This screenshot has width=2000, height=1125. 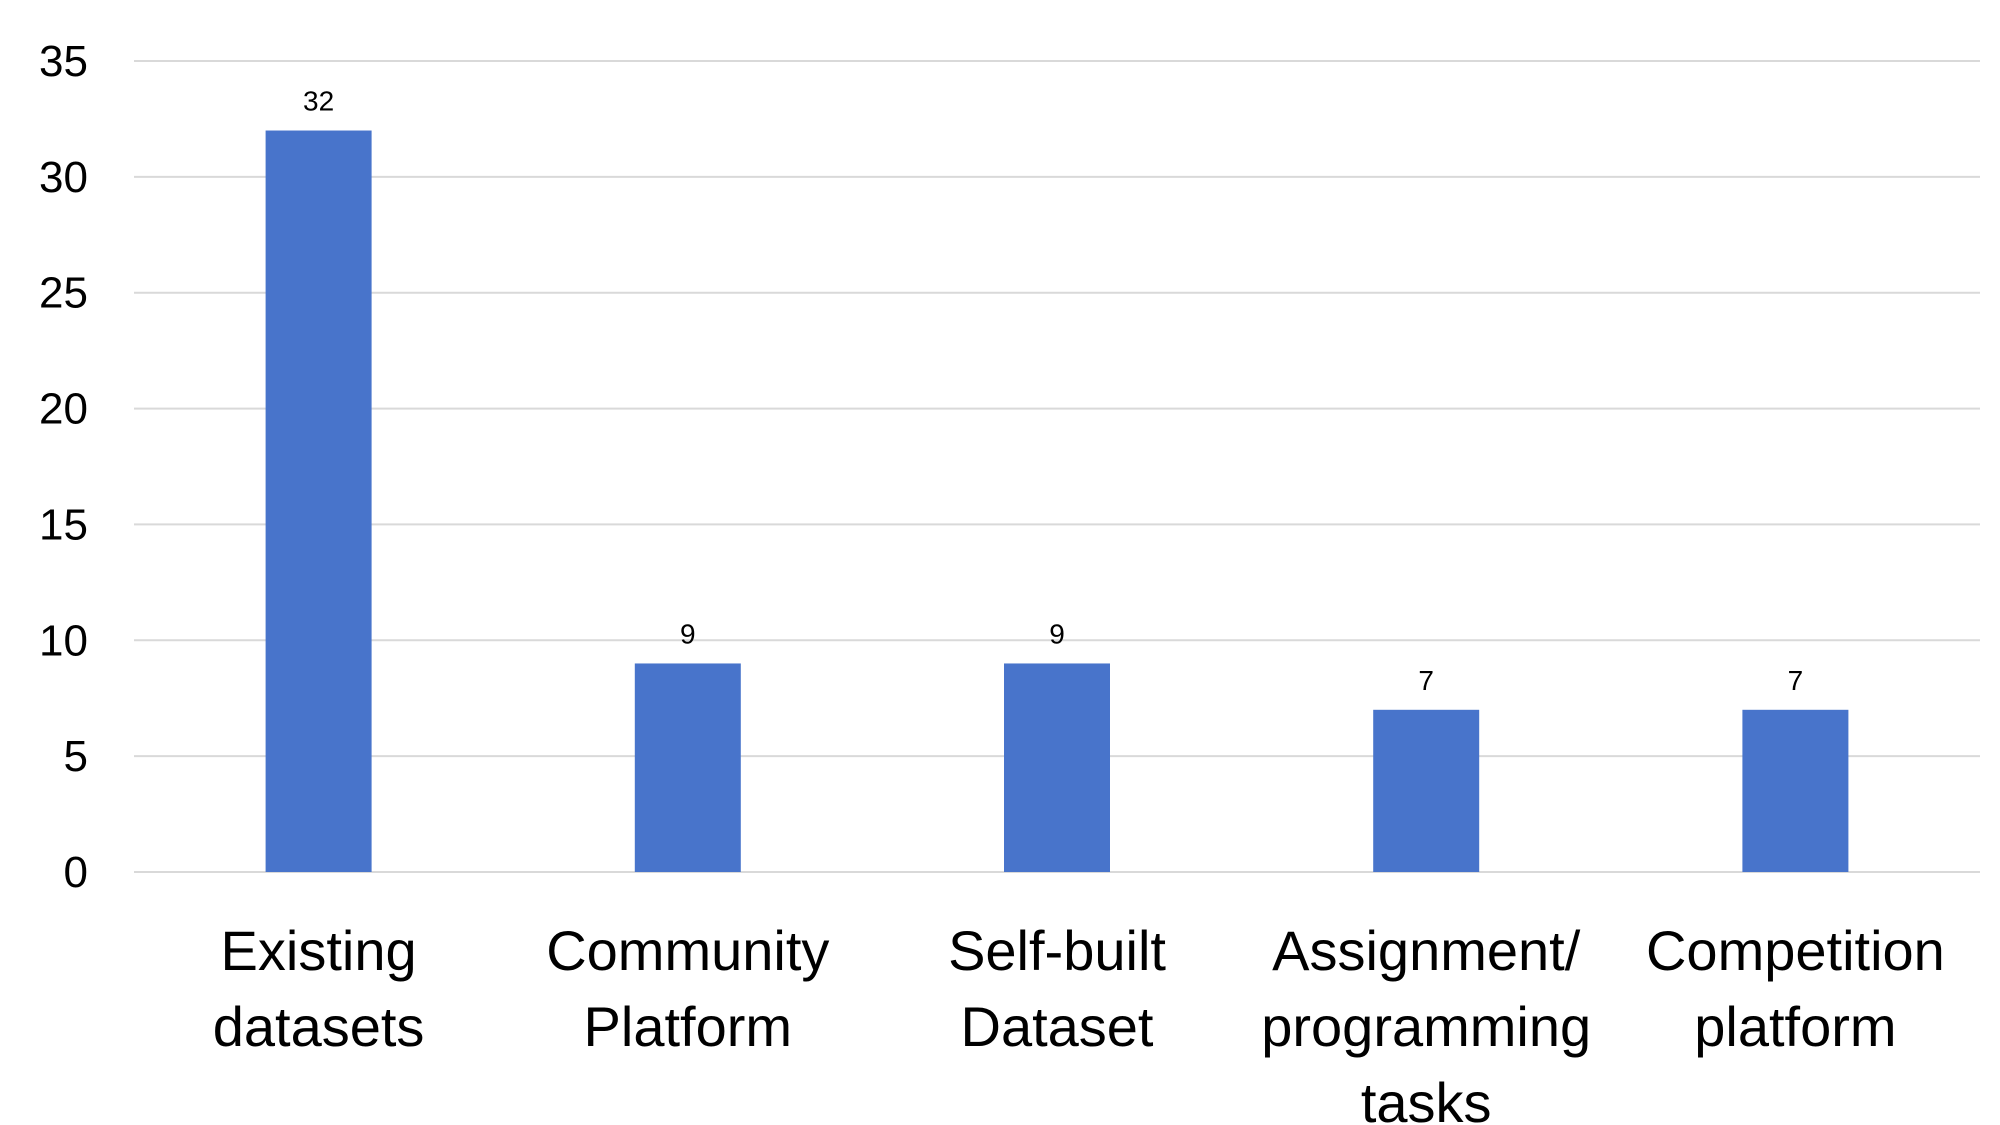 I want to click on category-label: Existing datasets, so click(x=319, y=988).